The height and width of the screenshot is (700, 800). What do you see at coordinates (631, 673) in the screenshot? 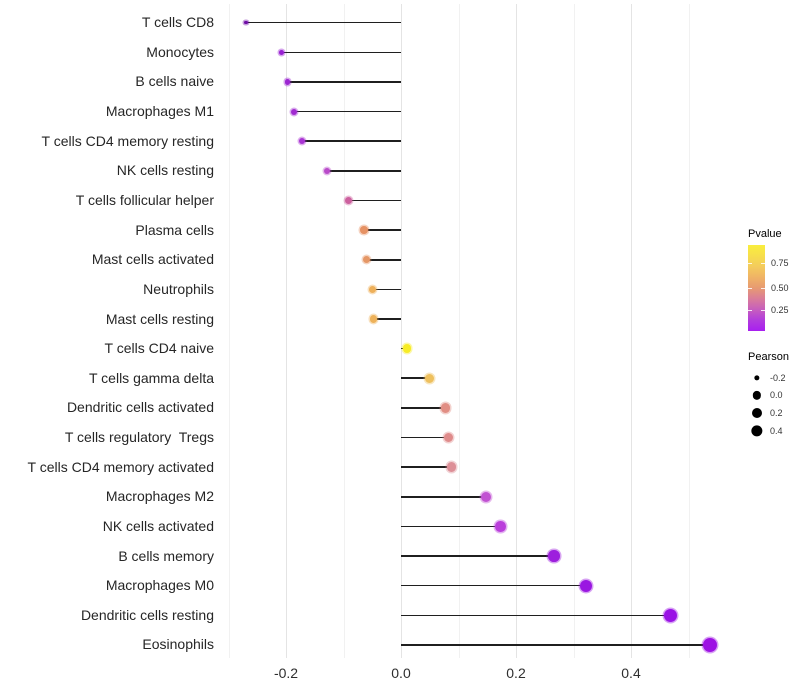
I see `x-axis-tick-label: 0.4` at bounding box center [631, 673].